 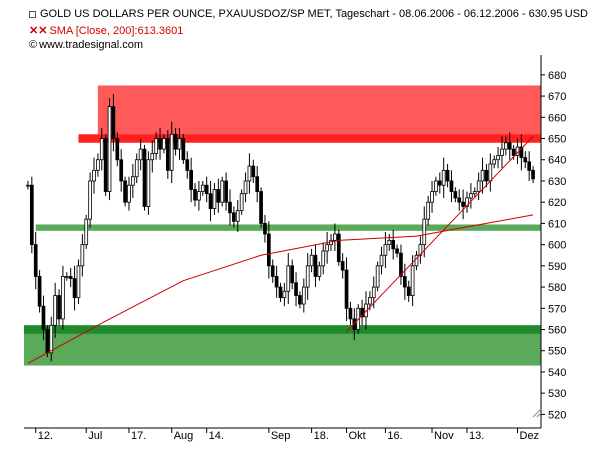 What do you see at coordinates (530, 436) in the screenshot?
I see `x-tick-label: Dez` at bounding box center [530, 436].